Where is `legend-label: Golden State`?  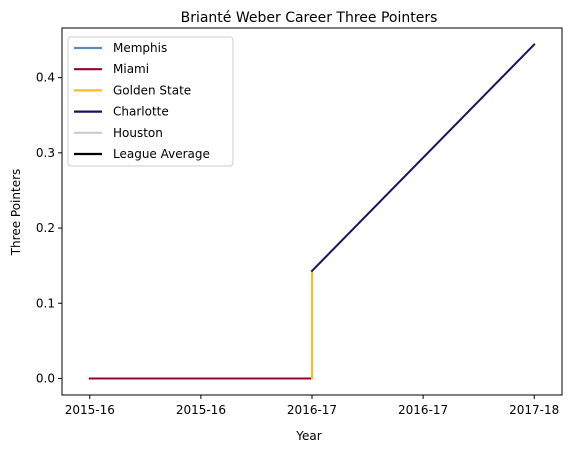 legend-label: Golden State is located at coordinates (152, 90).